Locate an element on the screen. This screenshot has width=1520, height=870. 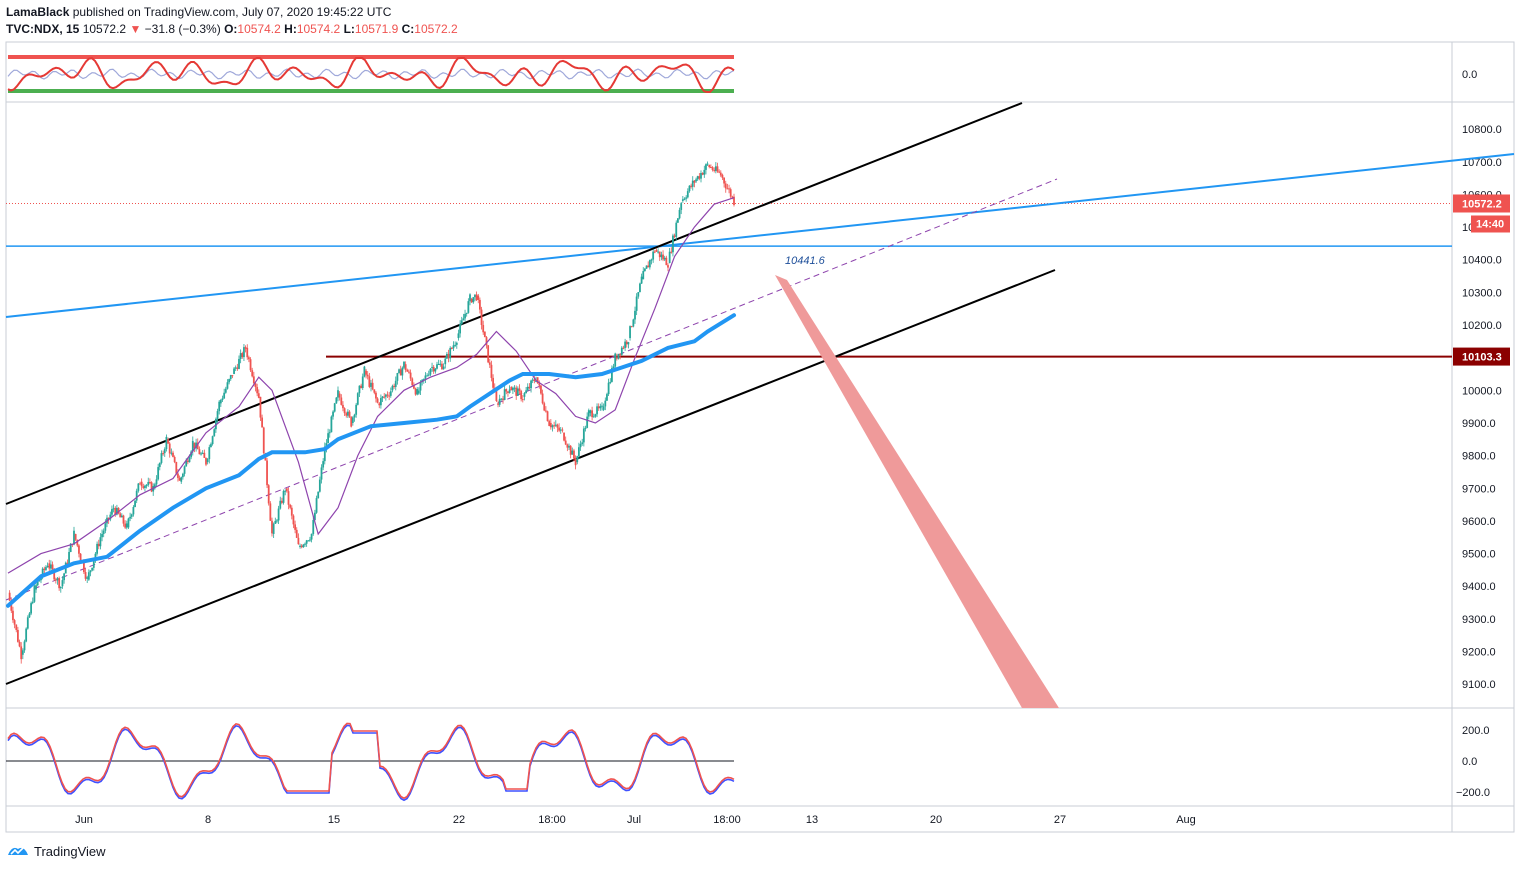
high-label: H: is located at coordinates (290, 29).